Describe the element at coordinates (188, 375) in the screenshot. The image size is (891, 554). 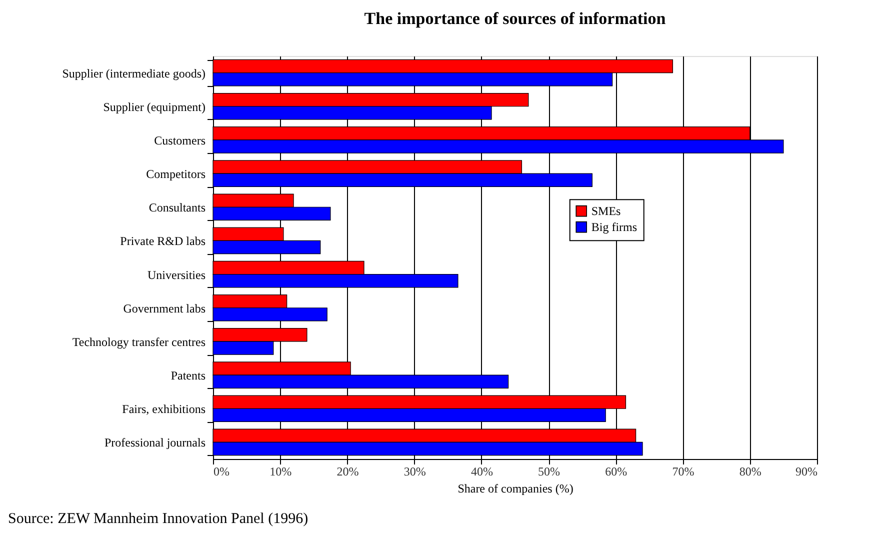
I see `y-tick-label: Patents` at that location.